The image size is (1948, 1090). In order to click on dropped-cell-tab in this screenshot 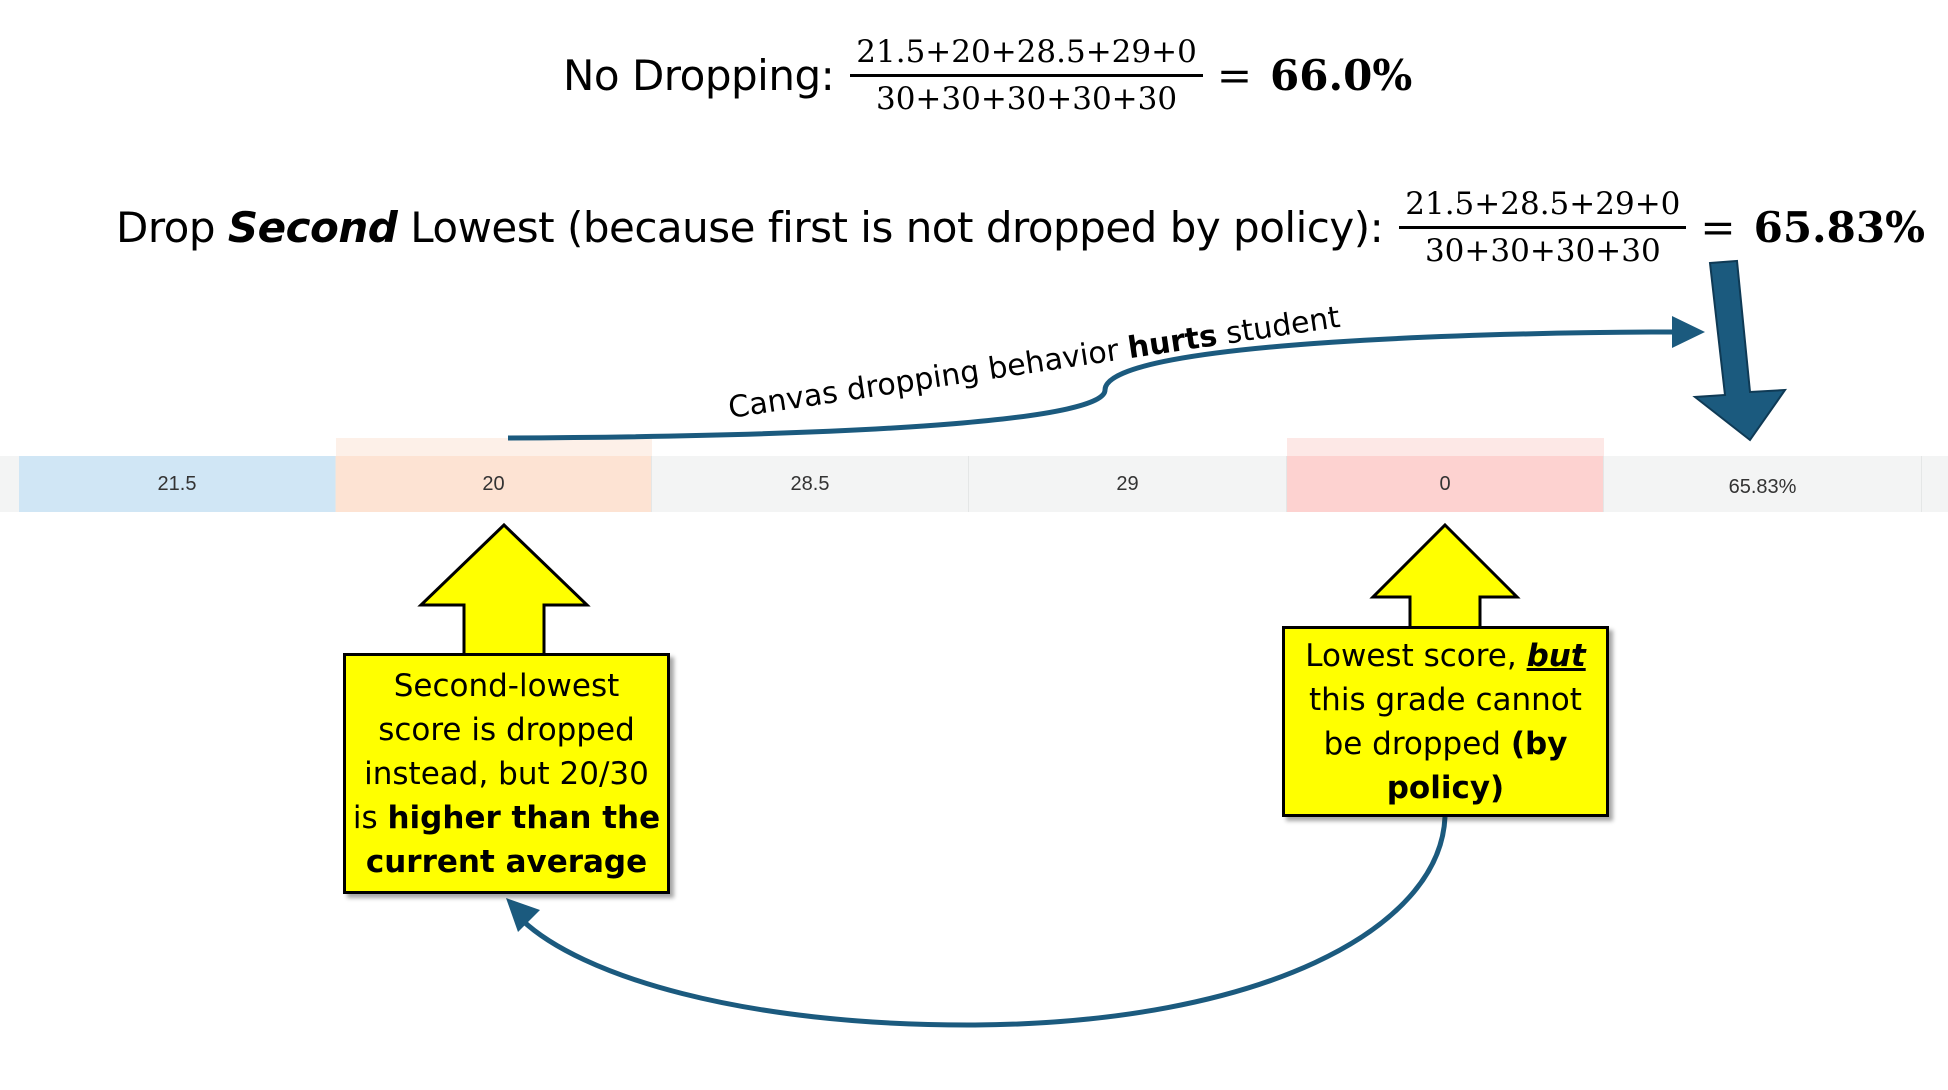, I will do `click(494, 447)`.